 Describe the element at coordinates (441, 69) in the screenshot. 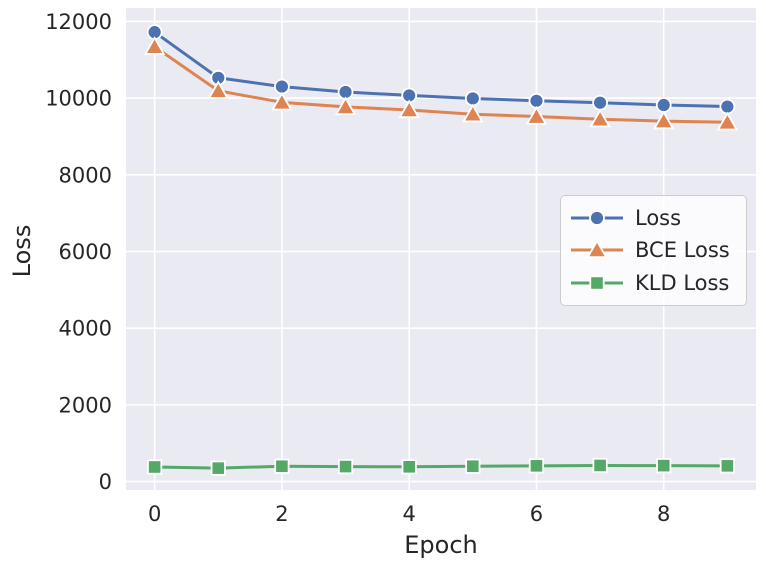

I see `series-line-loss` at that location.